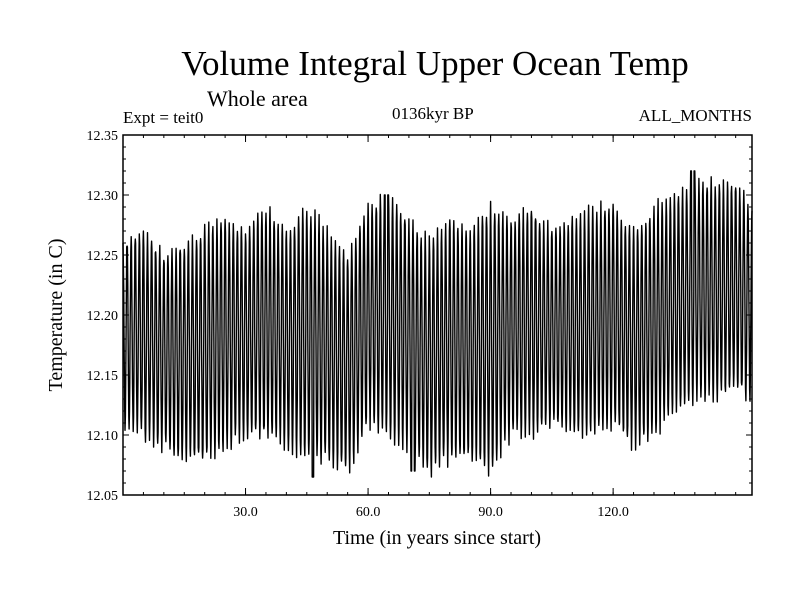 Image resolution: width=800 pixels, height=600 pixels. What do you see at coordinates (103, 436) in the screenshot?
I see `y-tick-label: 12.10` at bounding box center [103, 436].